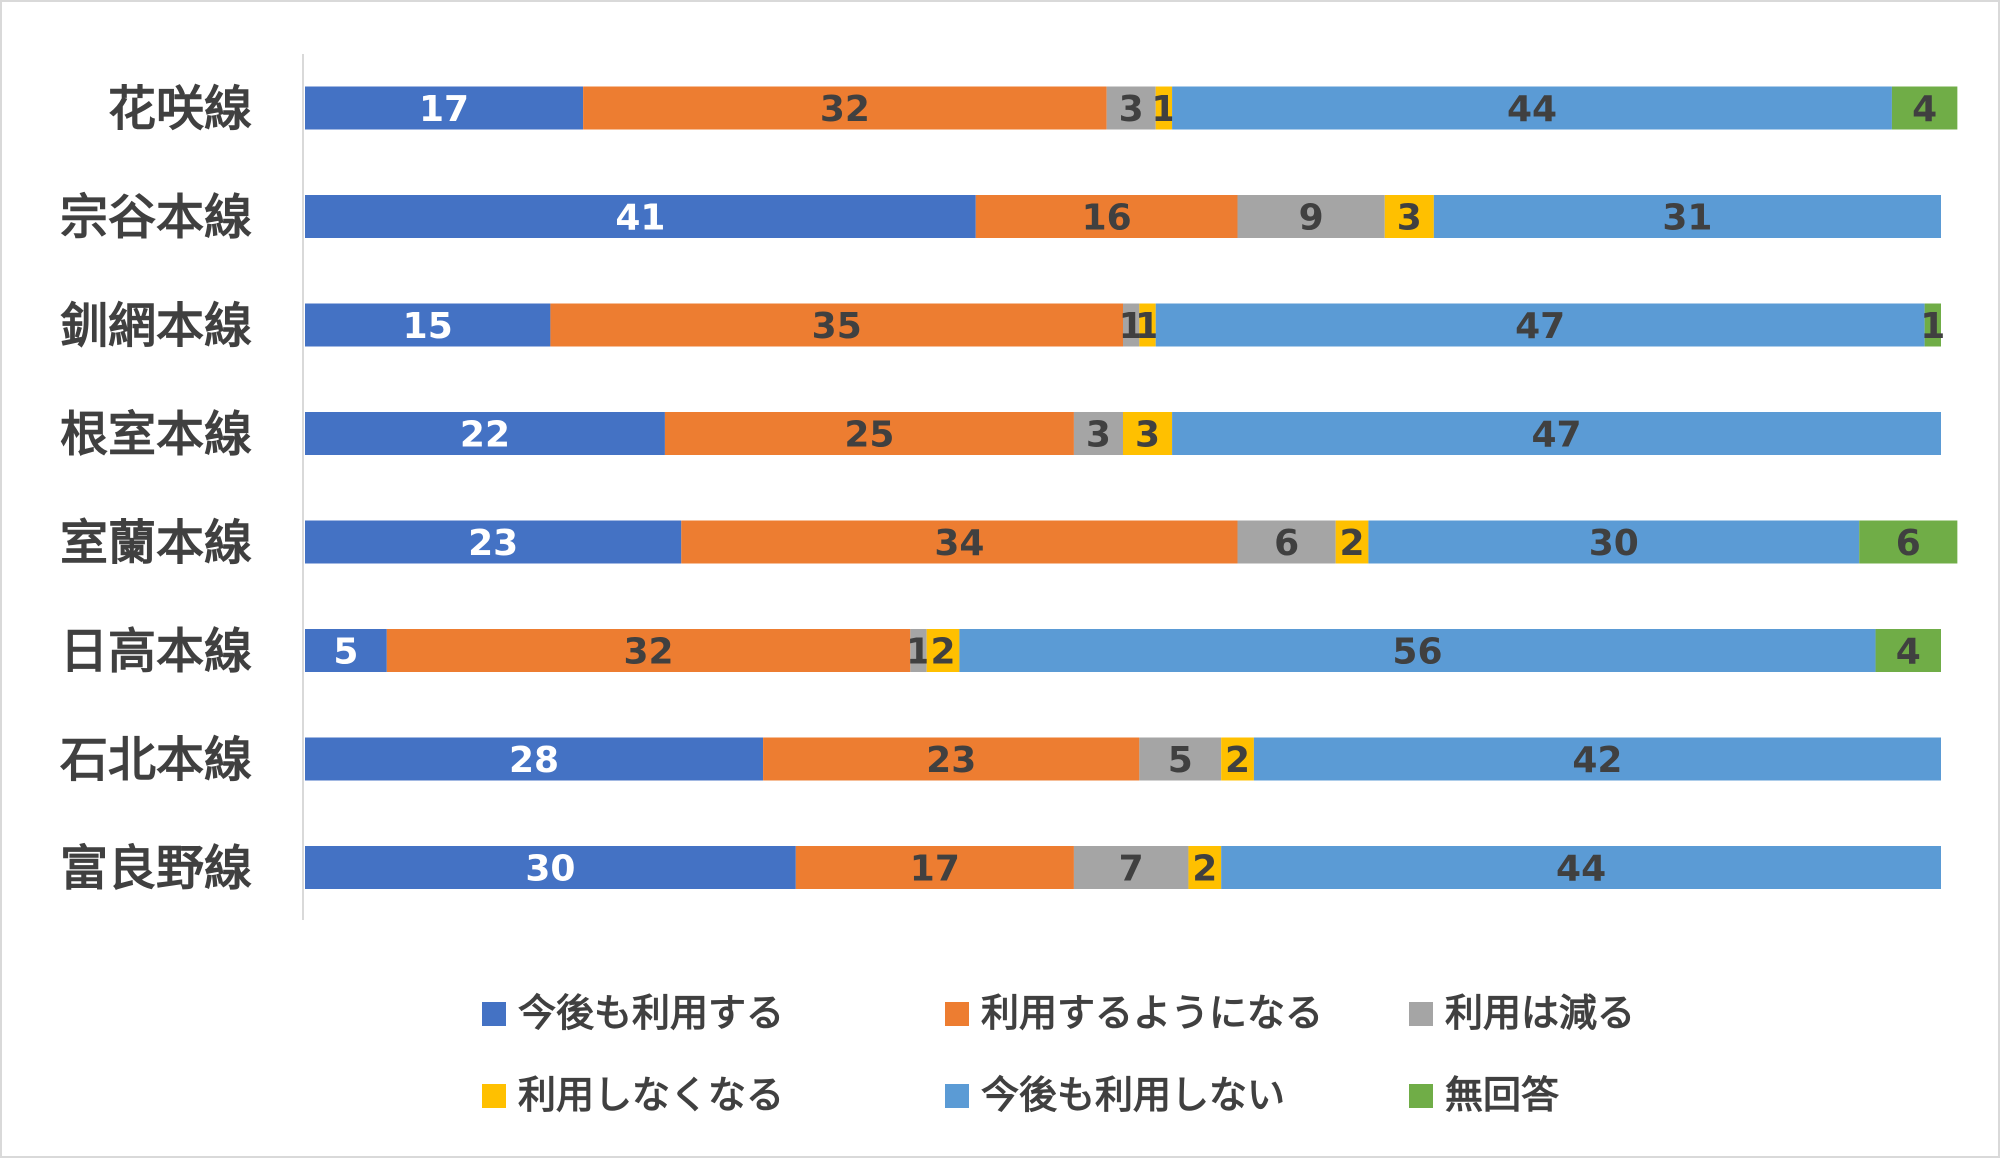 This screenshot has width=2000, height=1161. Describe the element at coordinates (156, 218) in the screenshot. I see `category-label: 宗谷本線` at that location.